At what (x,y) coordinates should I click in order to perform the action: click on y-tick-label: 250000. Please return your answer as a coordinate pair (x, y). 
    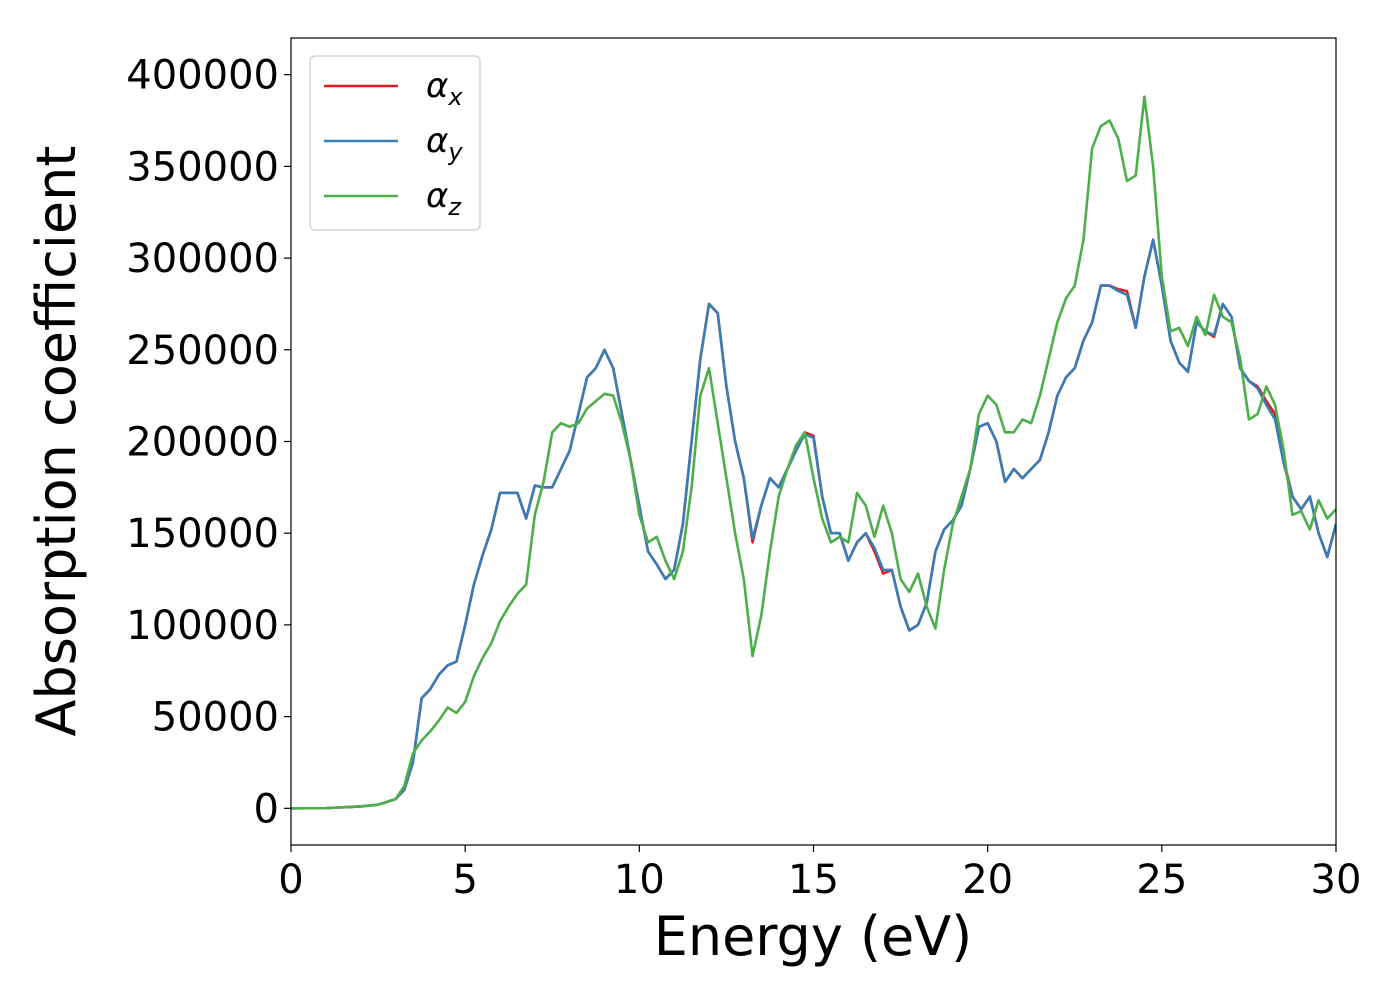
    Looking at the image, I should click on (202, 351).